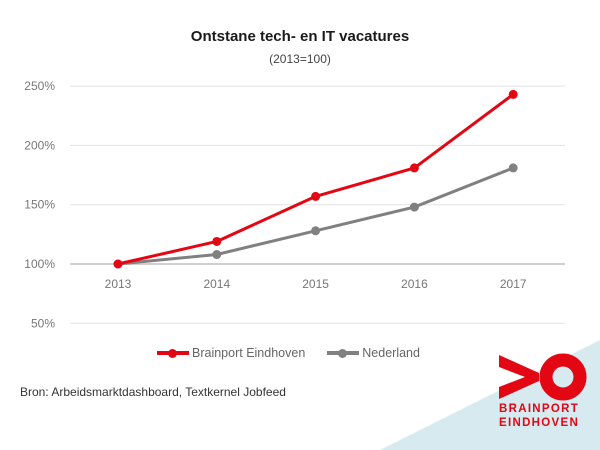  I want to click on y-tick-label: 150%, so click(39, 205).